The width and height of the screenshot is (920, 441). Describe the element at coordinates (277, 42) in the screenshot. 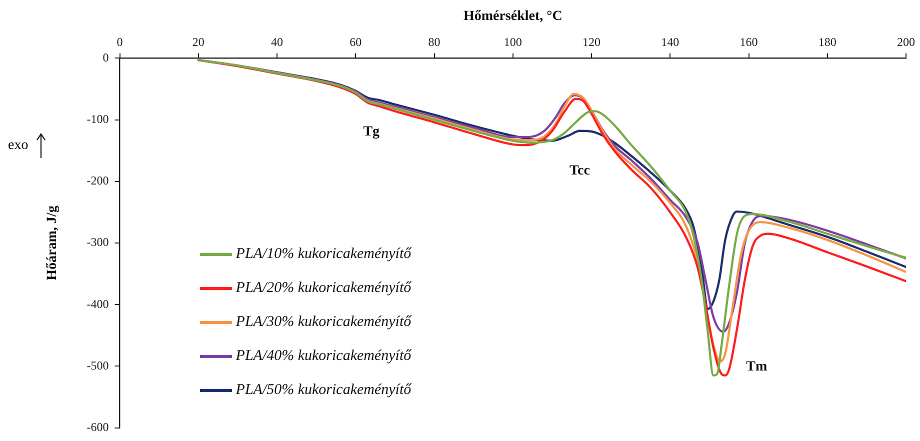

I see `x-tick-label: 40` at that location.